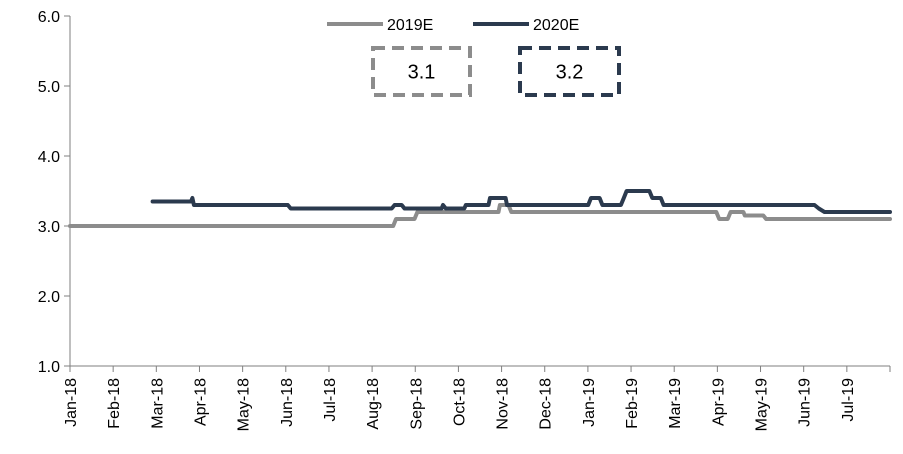 This screenshot has height=454, width=903. What do you see at coordinates (71, 402) in the screenshot?
I see `x-tick-label: Jan-18` at bounding box center [71, 402].